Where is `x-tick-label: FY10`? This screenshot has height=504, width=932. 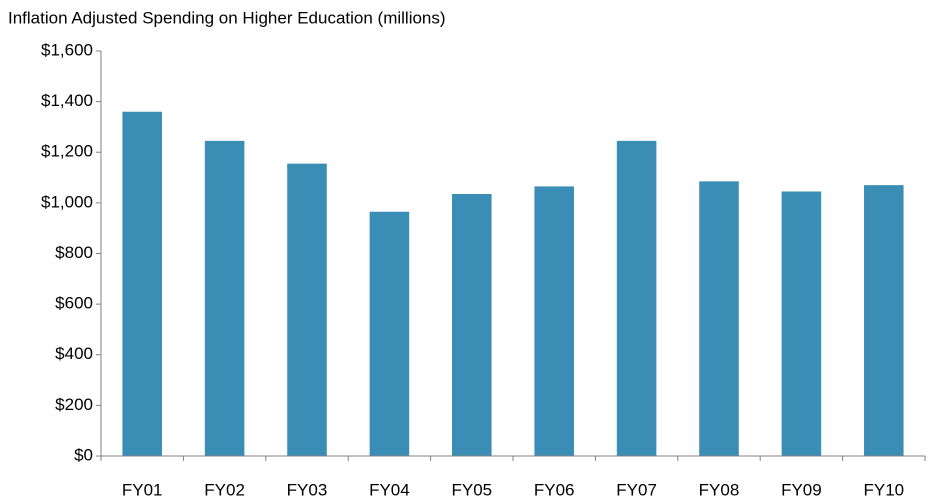 x-tick-label: FY10 is located at coordinates (883, 489).